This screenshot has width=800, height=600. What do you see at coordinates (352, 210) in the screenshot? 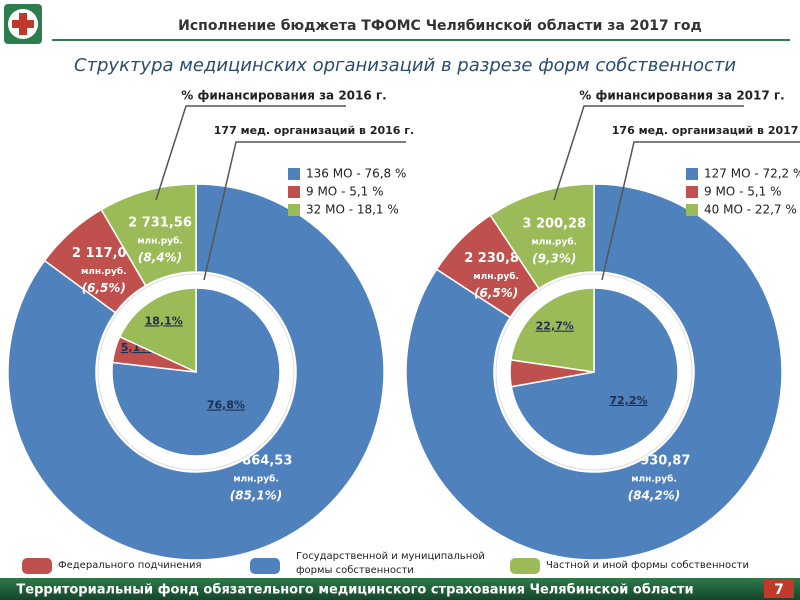
I see `inner-legend-label: 32 МО - 18,1 %` at bounding box center [352, 210].